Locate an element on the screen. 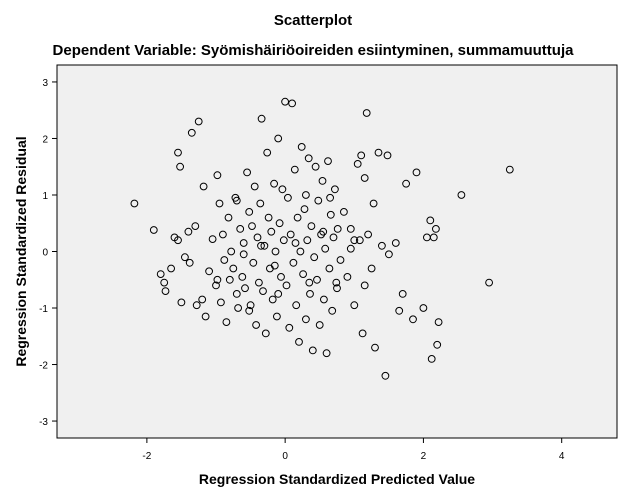  y-tick-label: 2 is located at coordinates (45, 139).